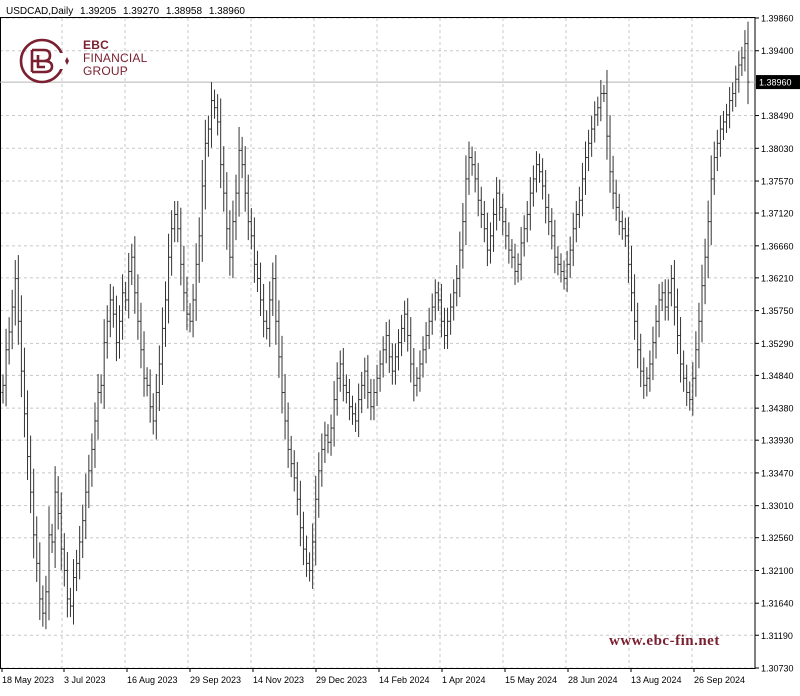 The width and height of the screenshot is (800, 696). What do you see at coordinates (719, 680) in the screenshot?
I see `x-tick-label: 26 Sep 2024` at bounding box center [719, 680].